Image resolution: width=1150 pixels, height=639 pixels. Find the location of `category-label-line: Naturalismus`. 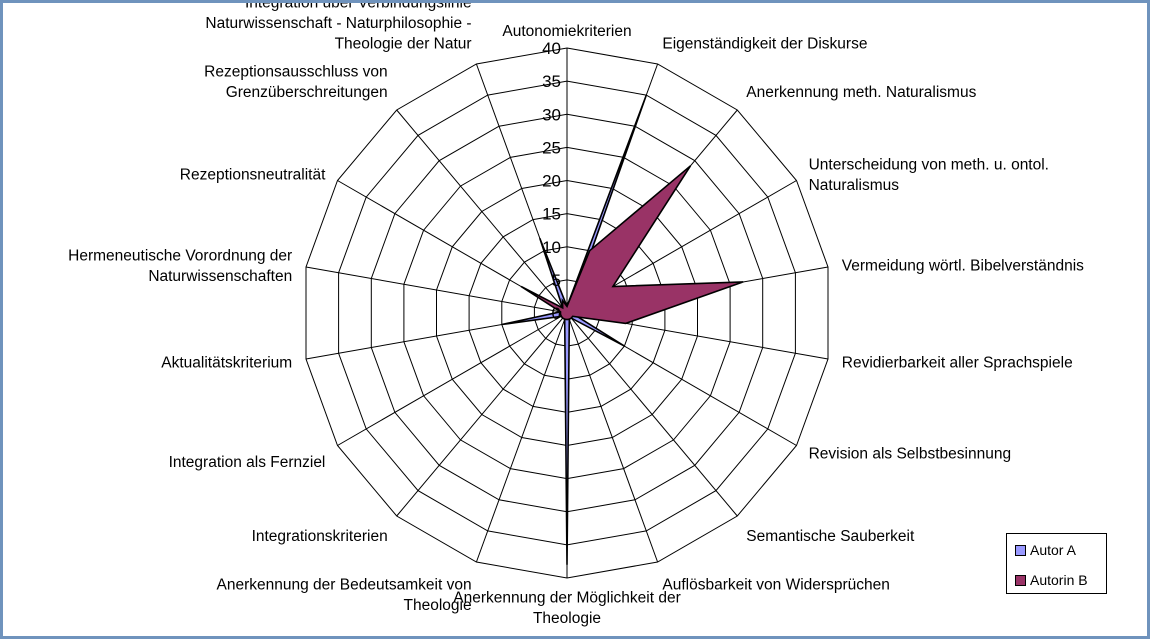

category-label-line: Naturalismus is located at coordinates (854, 185).